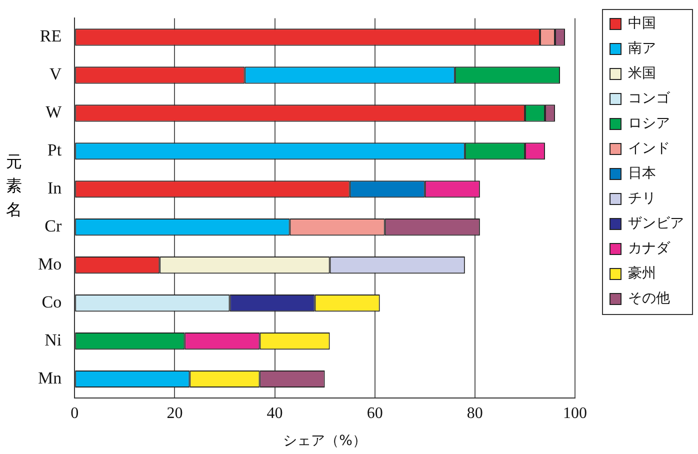 Image resolution: width=698 pixels, height=454 pixels. I want to click on x-tick-label: 80, so click(474, 413).